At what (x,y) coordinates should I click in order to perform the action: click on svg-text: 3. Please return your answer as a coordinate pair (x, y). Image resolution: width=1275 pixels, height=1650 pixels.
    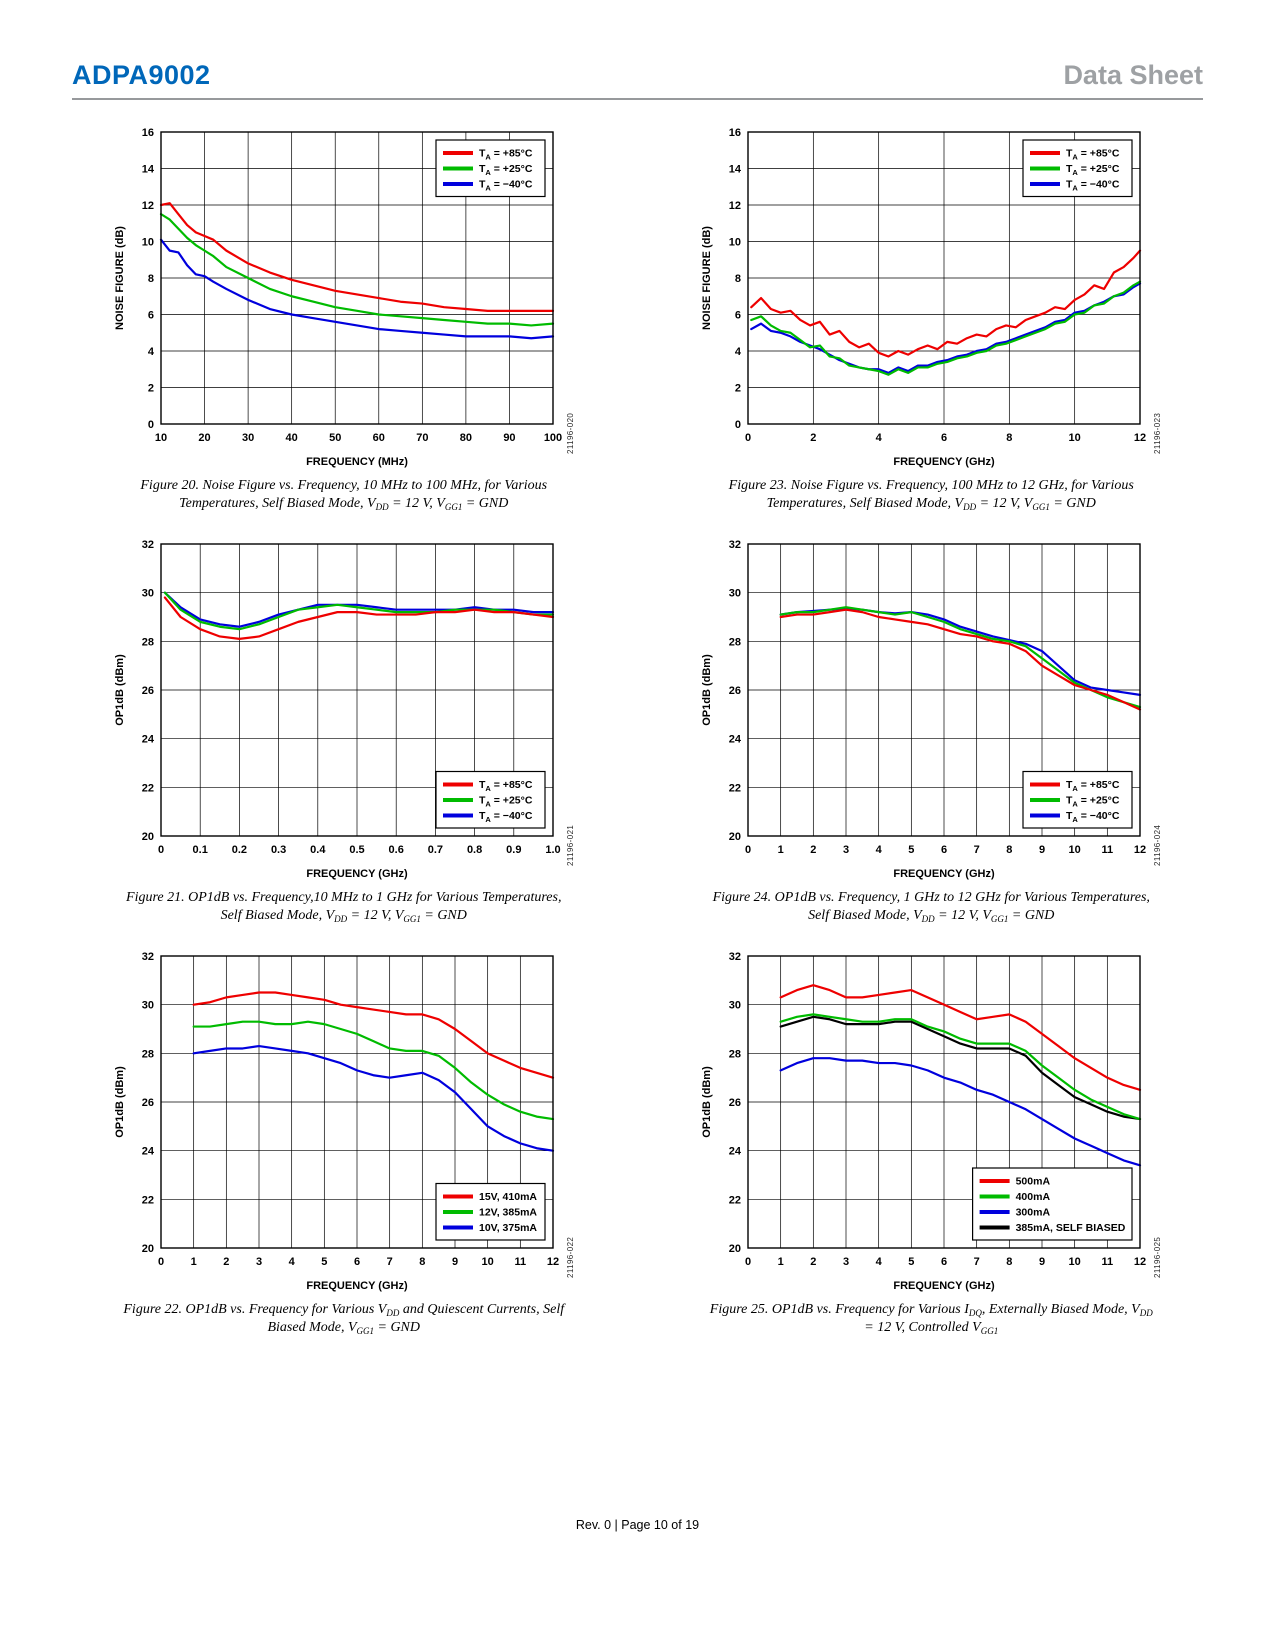
    Looking at the image, I should click on (259, 1262).